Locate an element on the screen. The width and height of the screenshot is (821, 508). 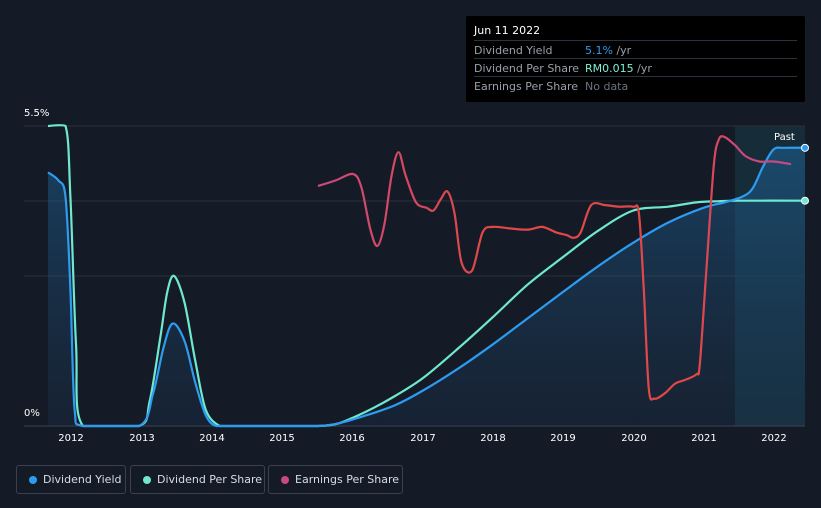
legend-dividend-yield: Dividend Yield is located at coordinates (71, 479).